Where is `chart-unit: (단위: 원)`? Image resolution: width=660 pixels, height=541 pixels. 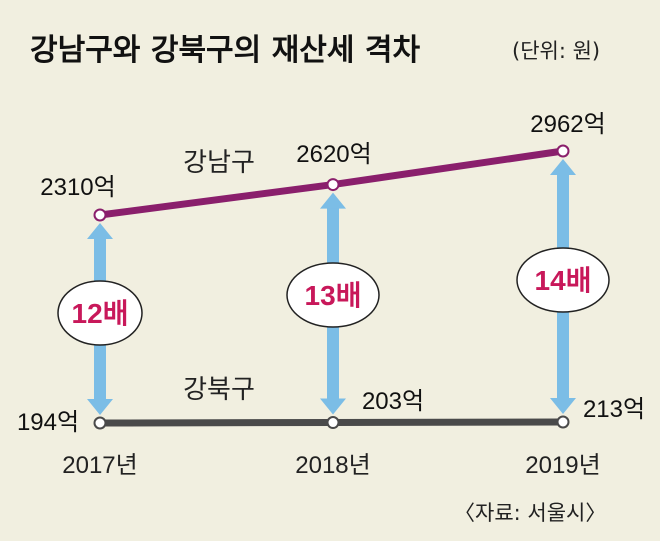 chart-unit: (단위: 원) is located at coordinates (556, 51).